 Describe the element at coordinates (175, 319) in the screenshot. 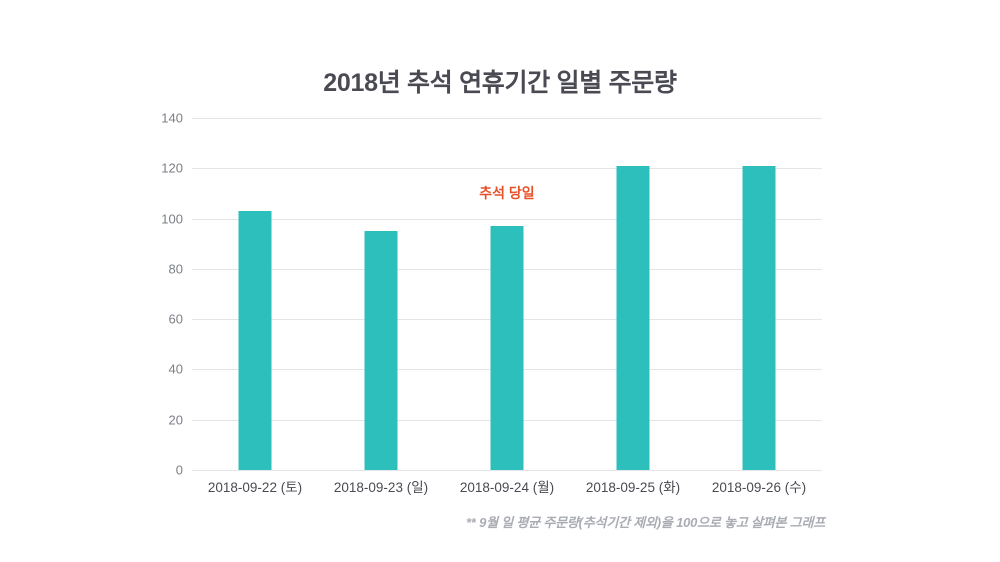

I see `y-axis-tick-label: 60` at that location.